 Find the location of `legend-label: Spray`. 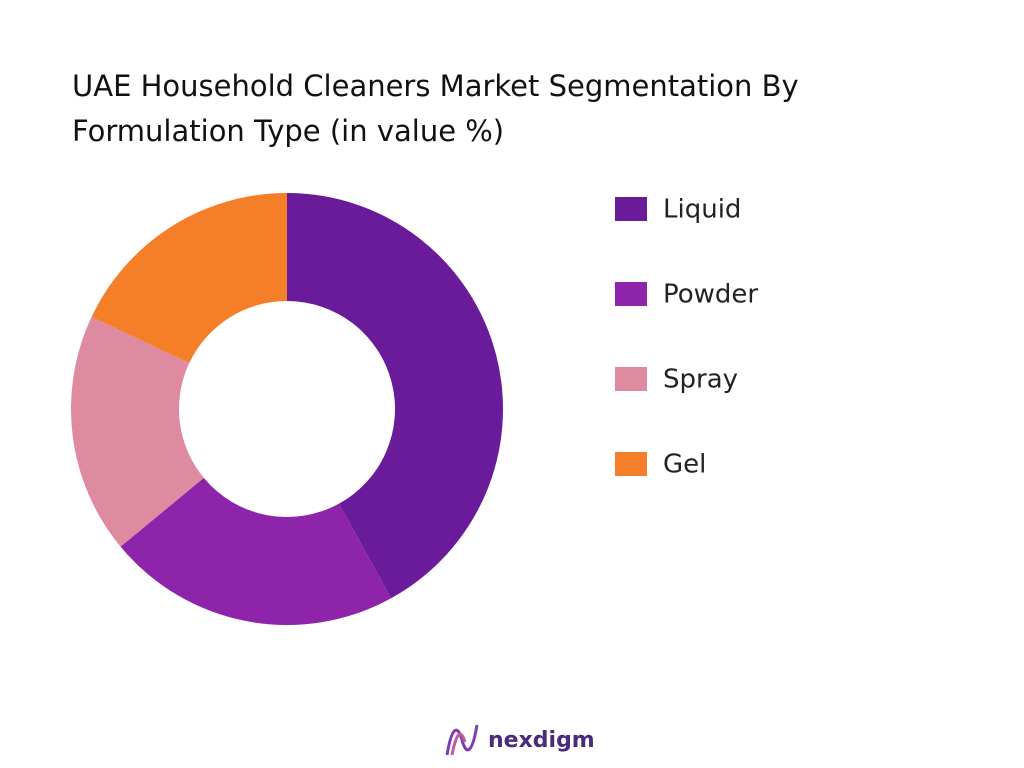

legend-label: Spray is located at coordinates (700, 380).